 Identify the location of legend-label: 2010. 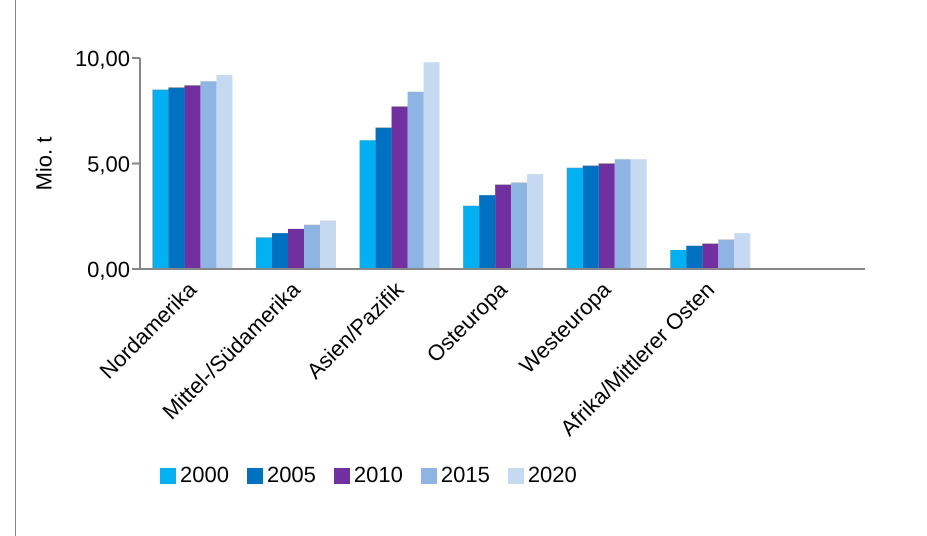
(378, 474).